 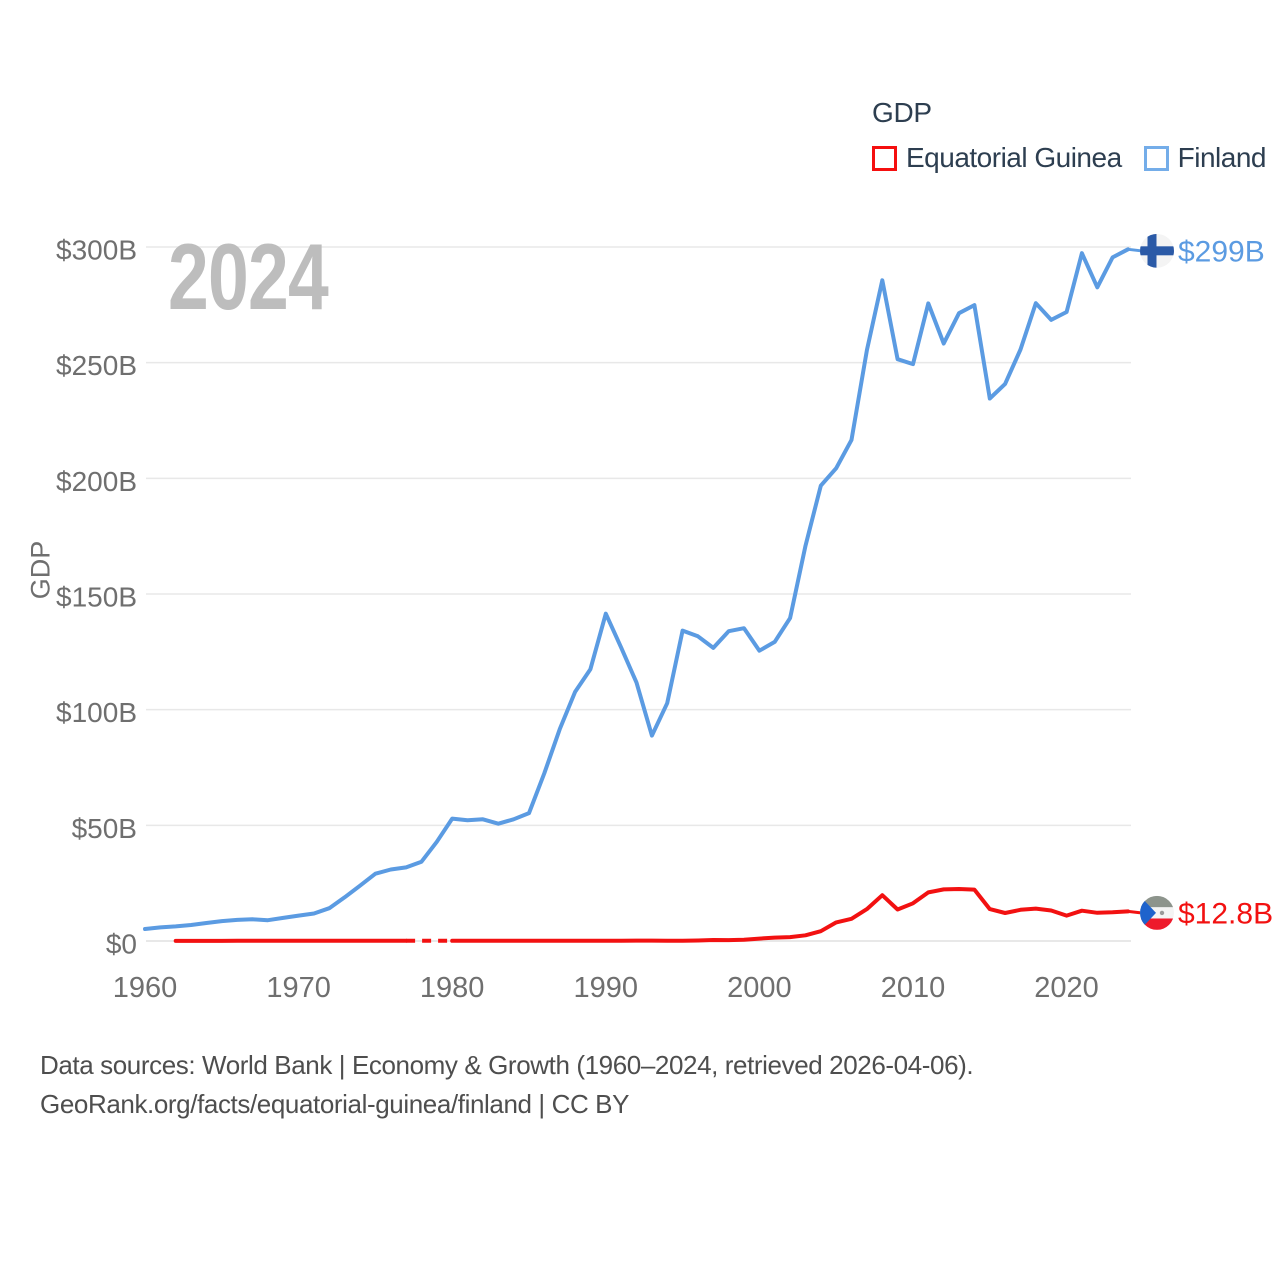 What do you see at coordinates (759, 988) in the screenshot?
I see `x-tick-label: 2000` at bounding box center [759, 988].